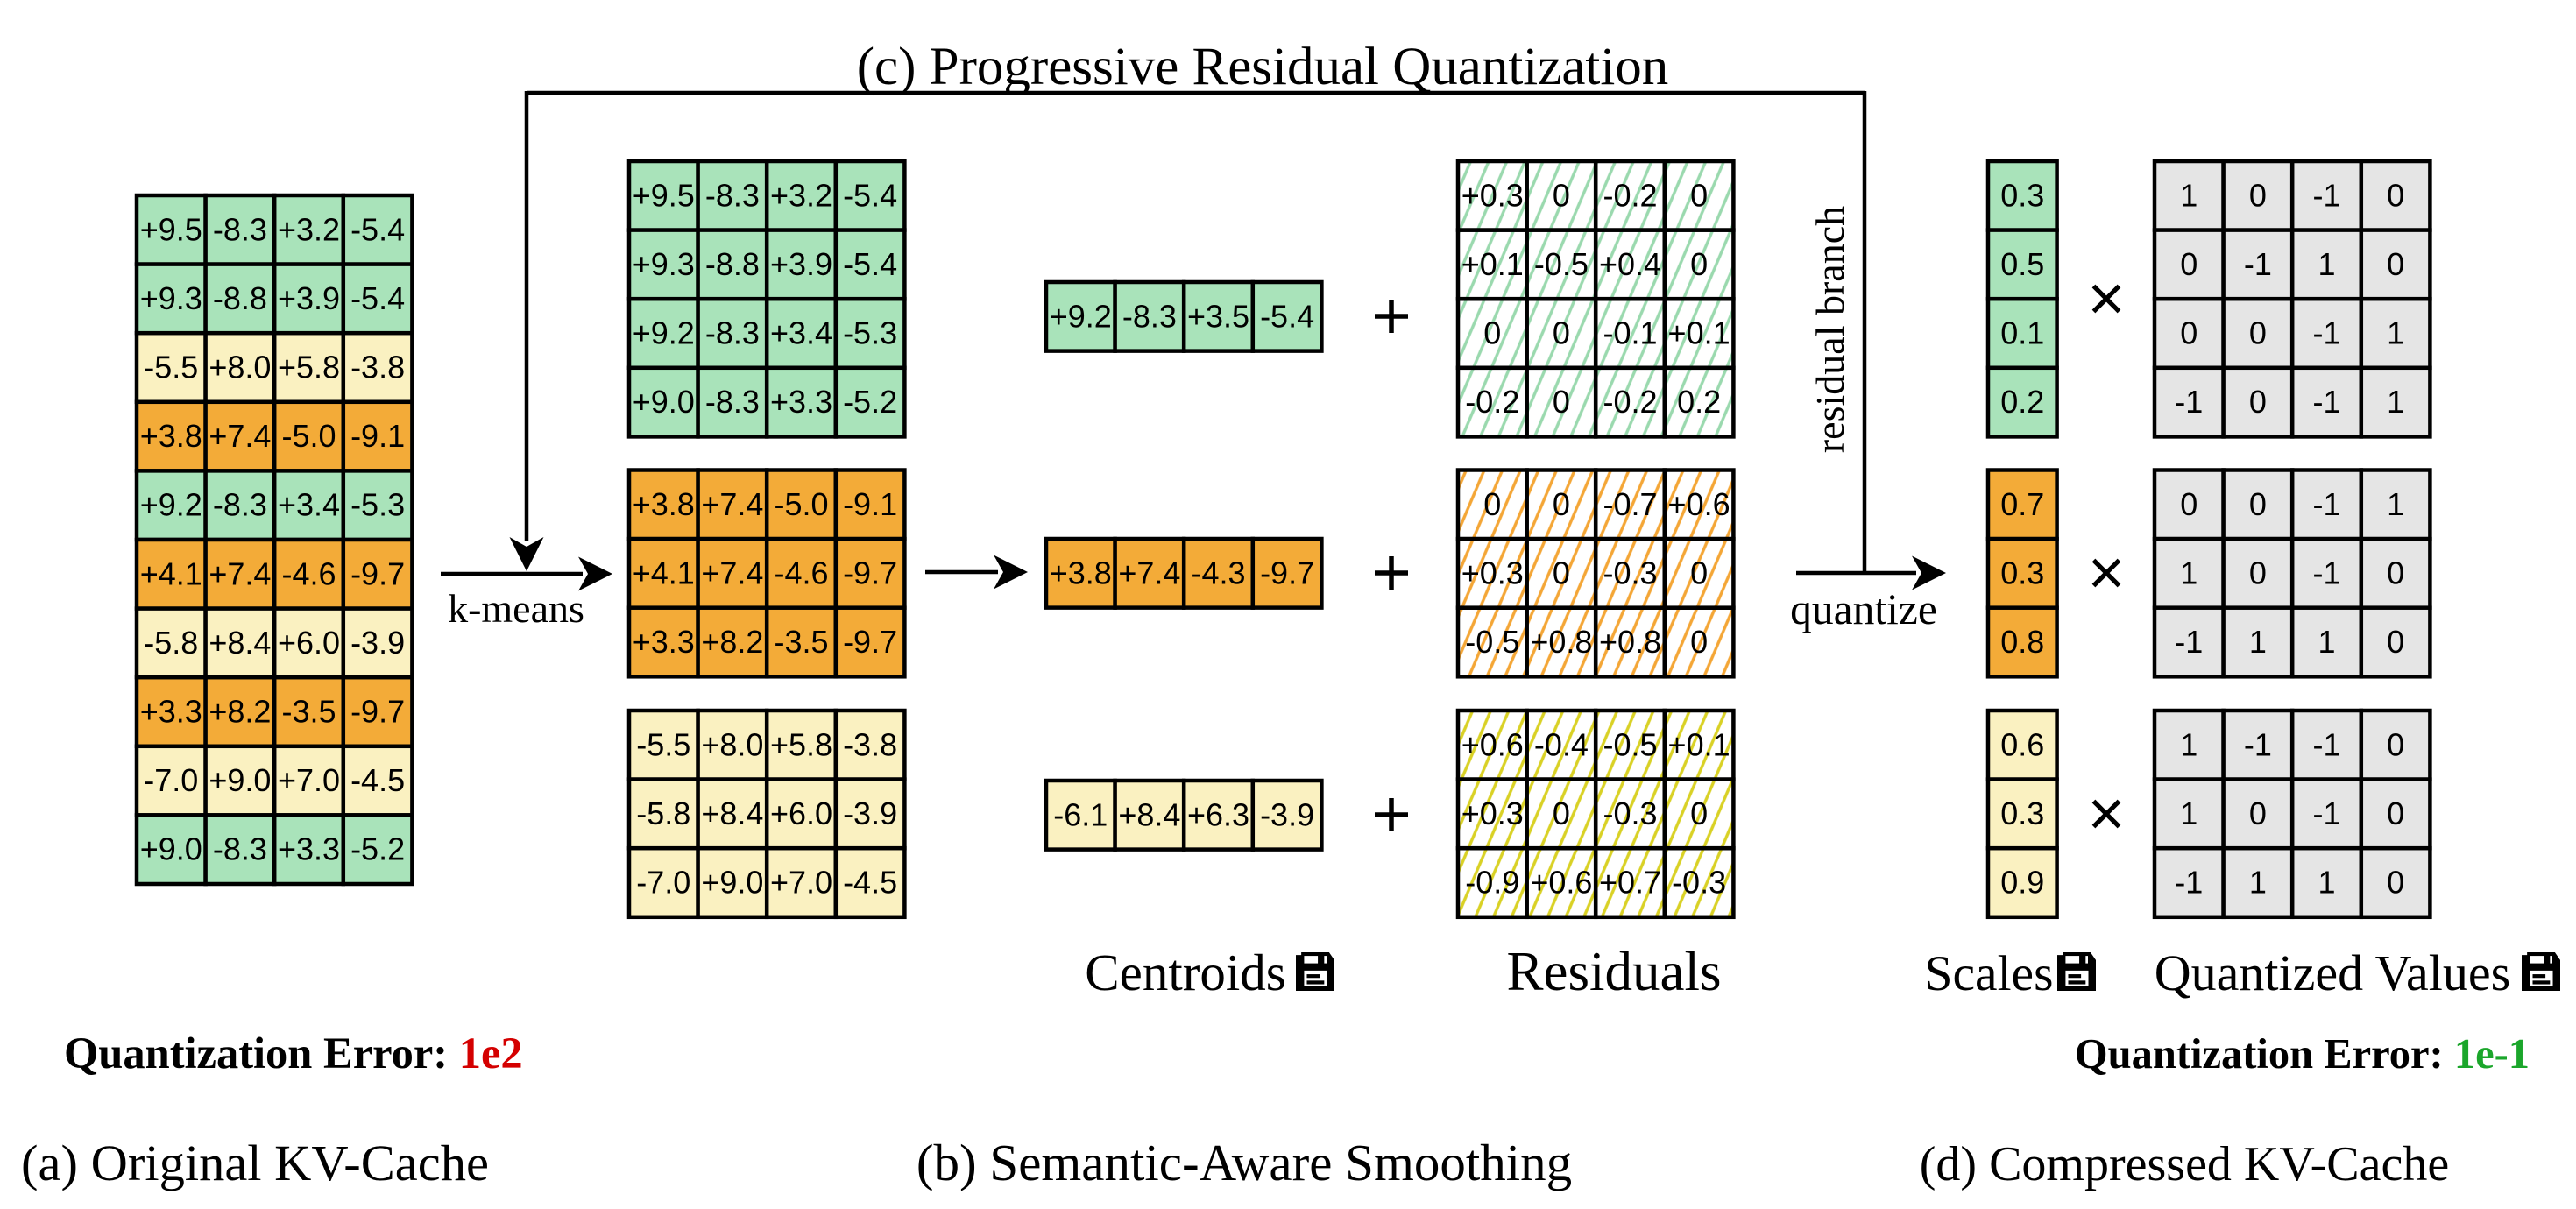 The width and height of the screenshot is (2576, 1209). Describe the element at coordinates (309, 298) in the screenshot. I see `svg-text: +3.9` at that location.